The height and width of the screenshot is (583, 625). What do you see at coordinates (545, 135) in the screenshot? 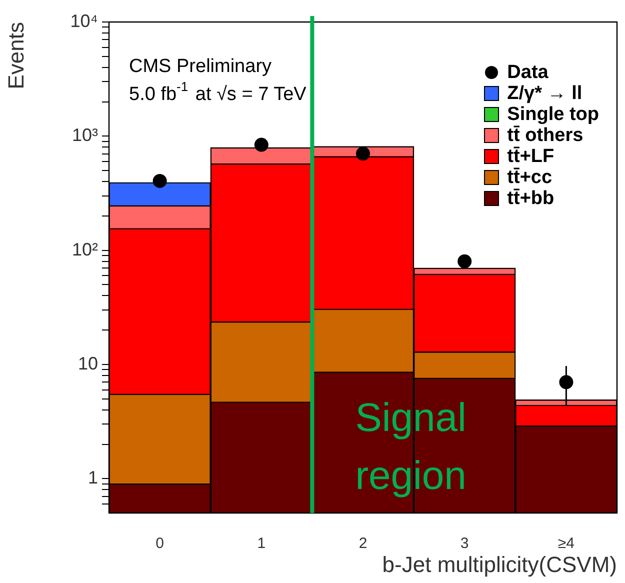
I see `legend-label: tt̄ others` at bounding box center [545, 135].